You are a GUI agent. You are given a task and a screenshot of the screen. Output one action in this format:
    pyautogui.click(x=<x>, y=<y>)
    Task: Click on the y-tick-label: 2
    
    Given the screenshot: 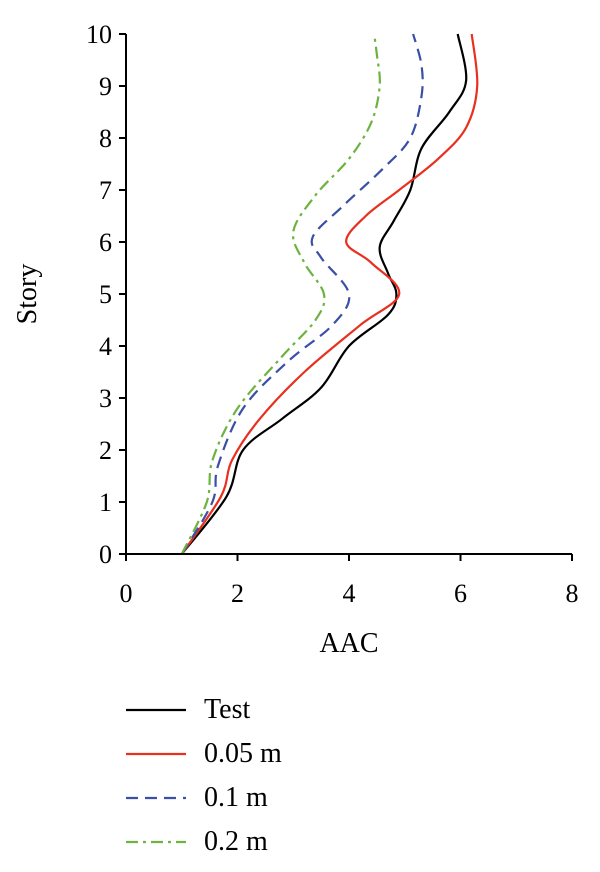 What is the action you would take?
    pyautogui.click(x=105, y=450)
    